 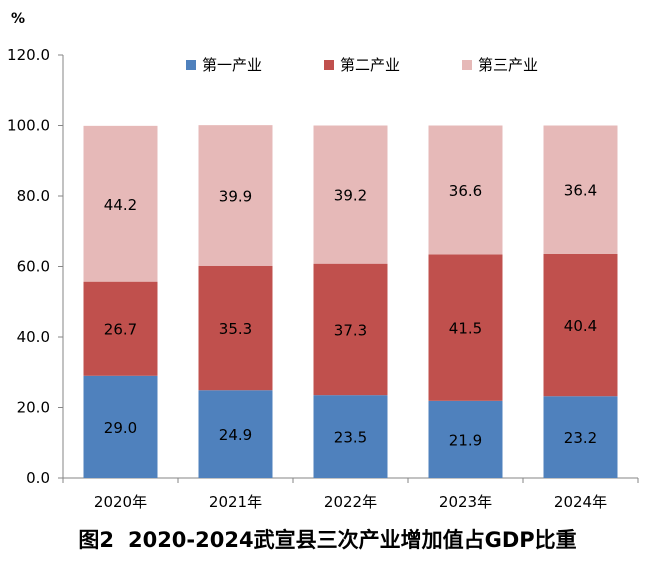 What do you see at coordinates (370, 65) in the screenshot?
I see `legend-label: 第二产业` at bounding box center [370, 65].